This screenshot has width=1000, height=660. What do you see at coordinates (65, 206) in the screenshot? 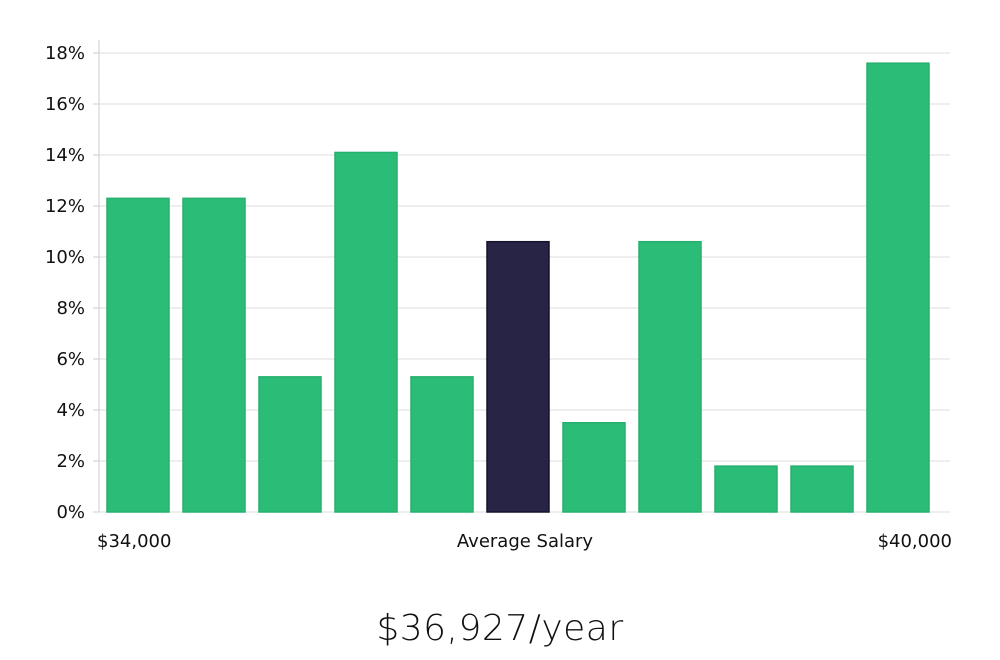
I see `y-tick-label: 12%` at bounding box center [65, 206].